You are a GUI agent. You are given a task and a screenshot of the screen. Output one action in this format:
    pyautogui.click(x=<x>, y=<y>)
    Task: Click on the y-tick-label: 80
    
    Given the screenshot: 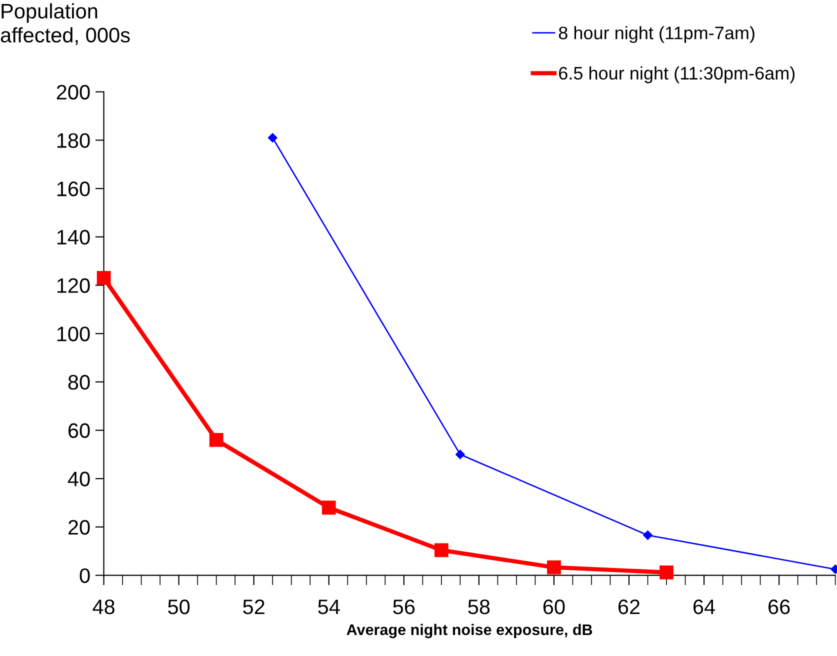 What is the action you would take?
    pyautogui.click(x=79, y=382)
    